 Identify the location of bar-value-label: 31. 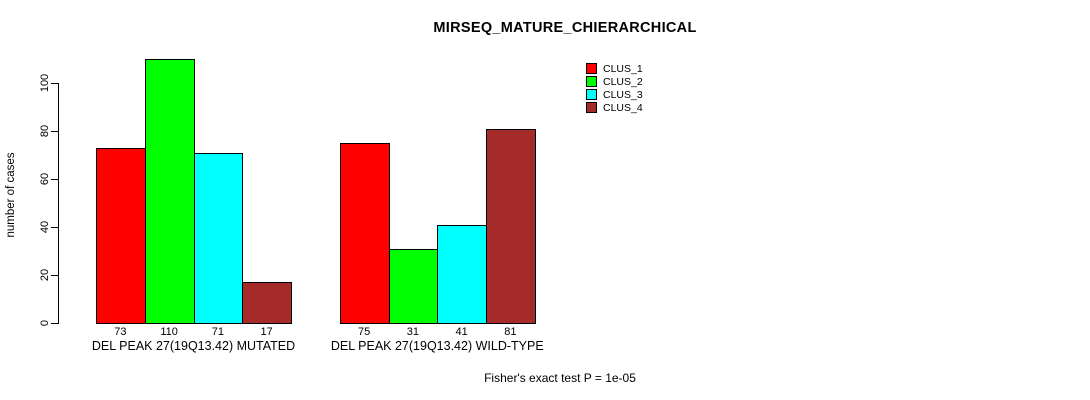
(412, 332).